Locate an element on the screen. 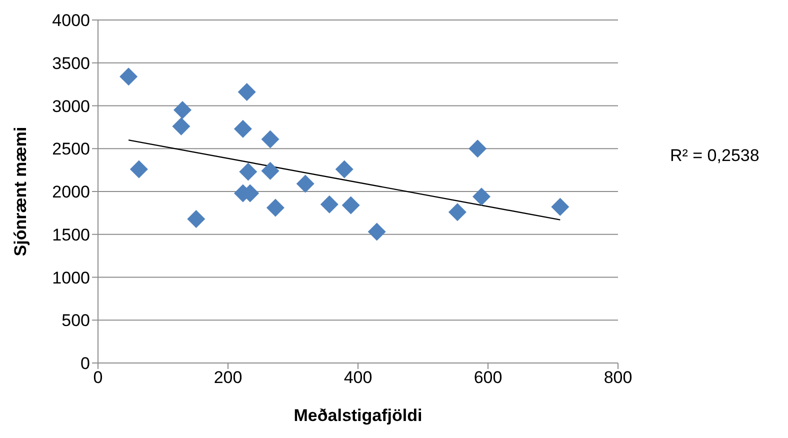 The width and height of the screenshot is (788, 438). y-tick-label: 0 is located at coordinates (85, 364).